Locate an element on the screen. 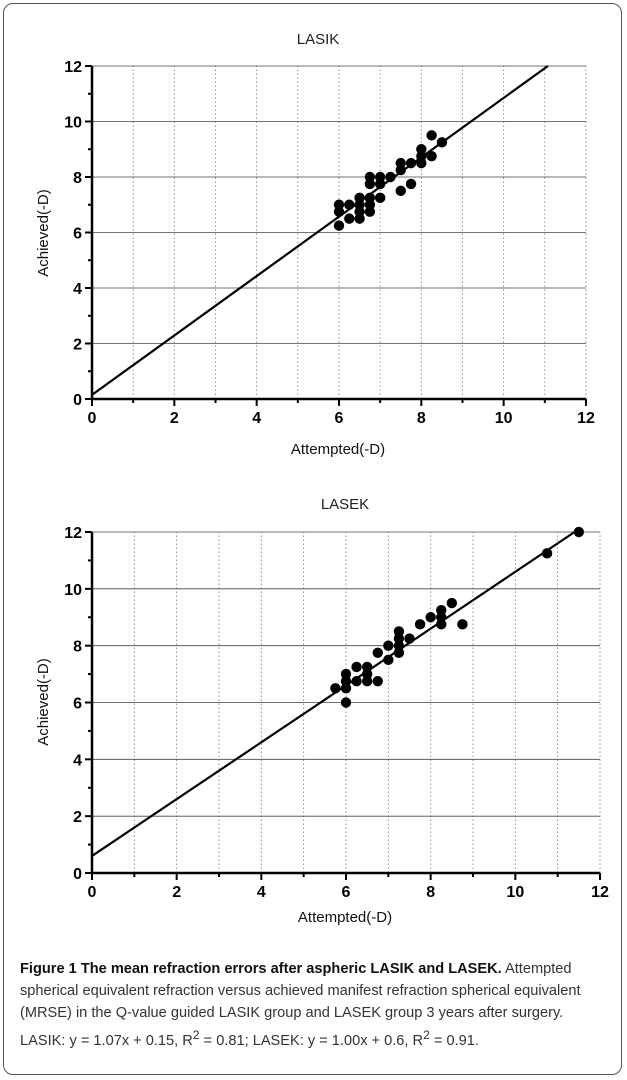  caption-superscript: 2 is located at coordinates (196, 1035).